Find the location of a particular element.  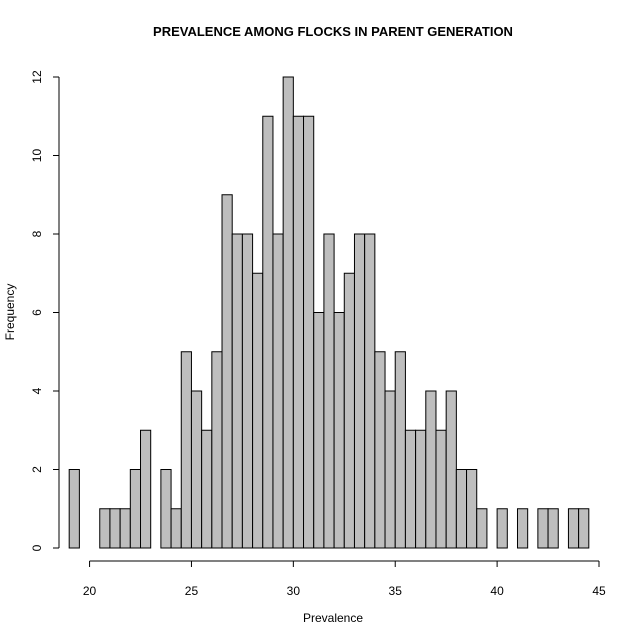

y-tick-label: 2 is located at coordinates (37, 469).